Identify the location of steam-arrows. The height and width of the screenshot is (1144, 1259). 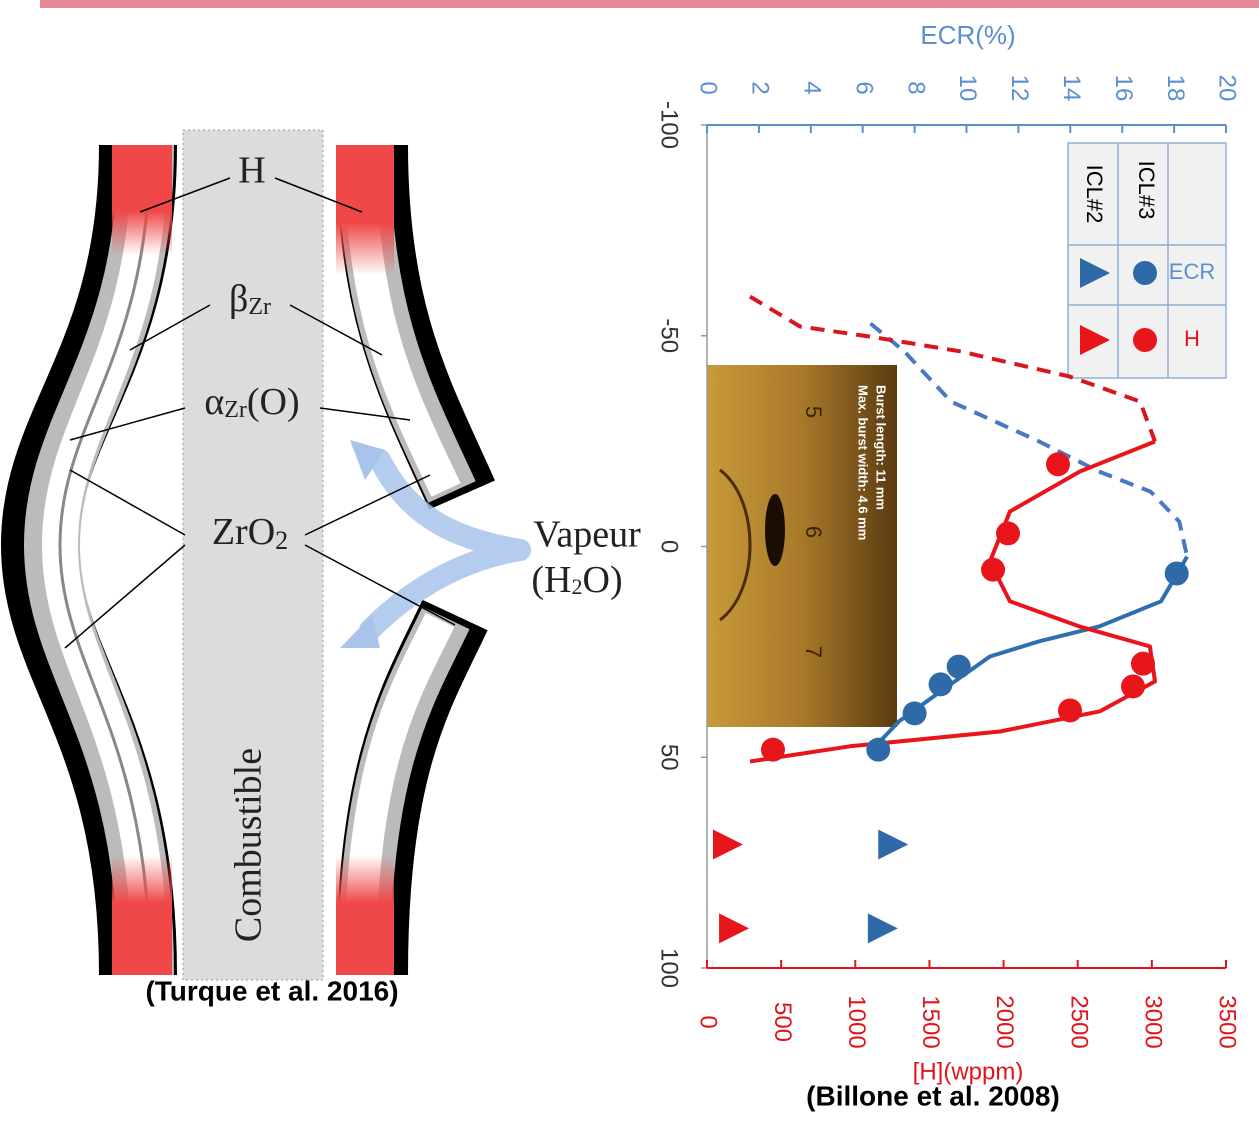
(445, 545).